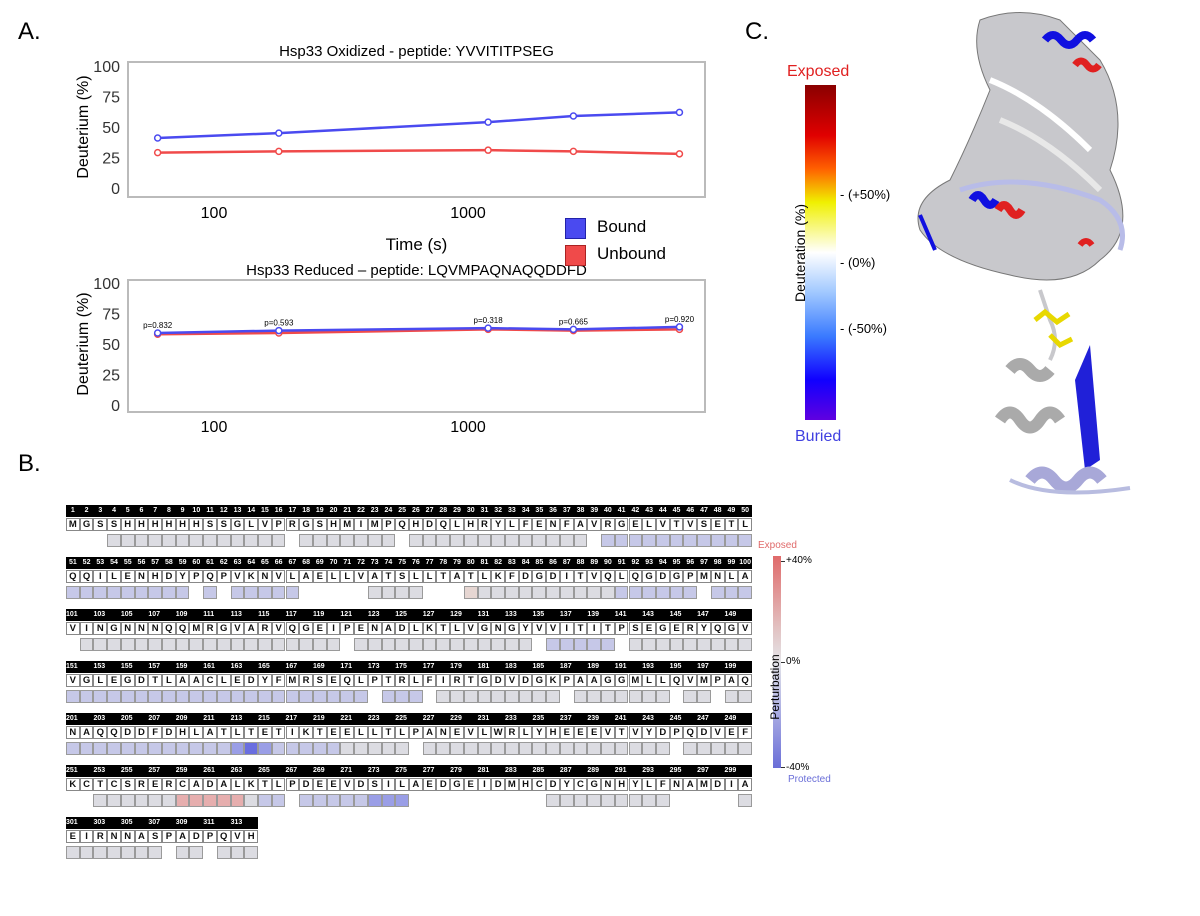 This screenshot has height=916, width=1200. I want to click on deuteration-colorbar, so click(820, 252).